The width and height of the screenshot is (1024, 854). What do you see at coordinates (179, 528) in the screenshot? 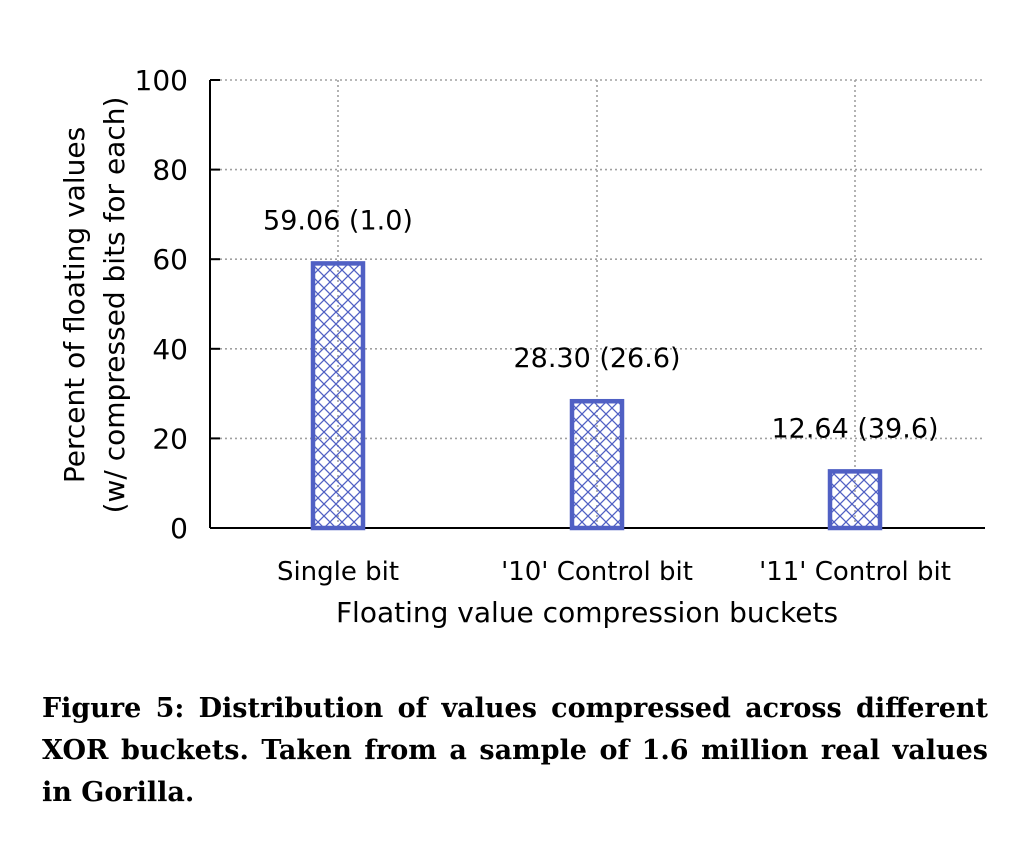
I see `y-tick-label: 0` at bounding box center [179, 528].